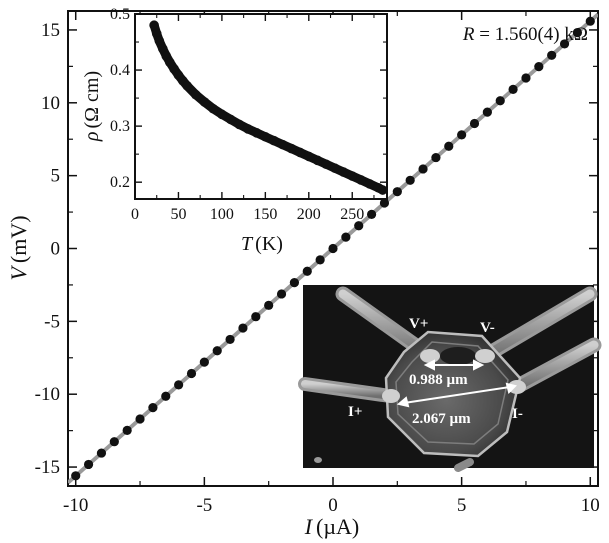 This screenshot has width=609, height=543. What do you see at coordinates (487, 328) in the screenshot?
I see `label-v-minus: V-` at bounding box center [487, 328].